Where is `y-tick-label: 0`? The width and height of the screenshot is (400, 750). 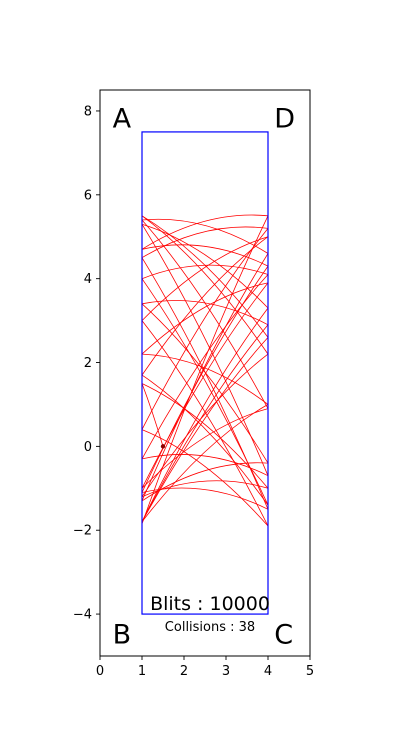
y-tick-label: 0 is located at coordinates (88, 447).